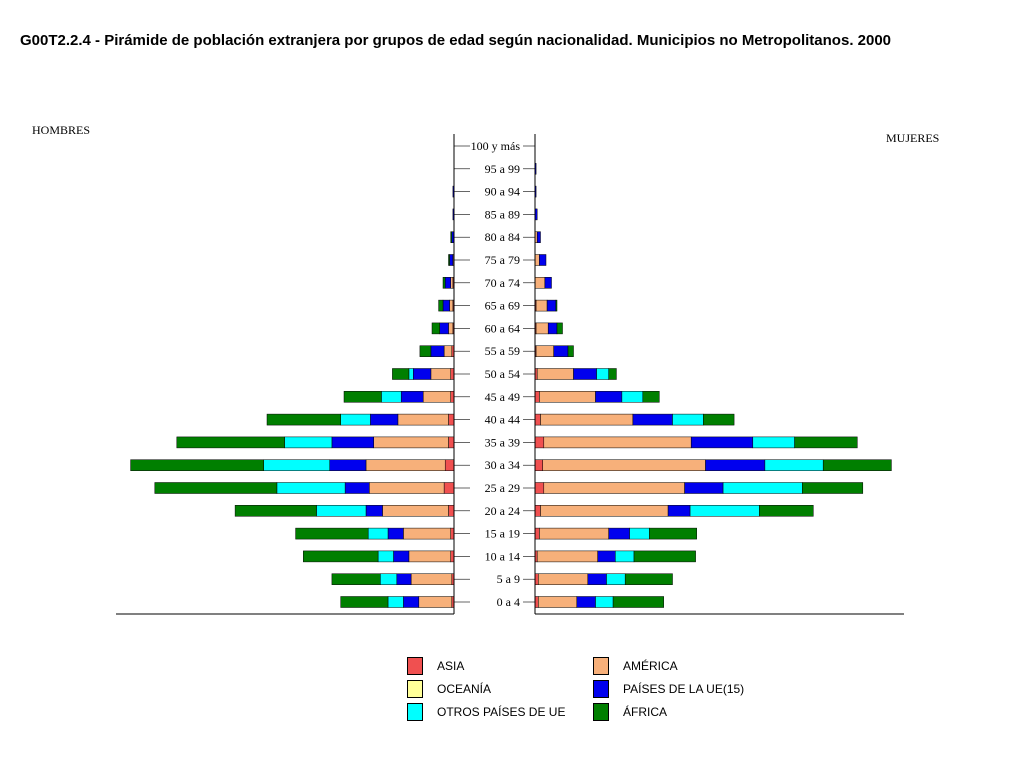 This screenshot has width=1024, height=768. I want to click on men-side-label: HOMBRES, so click(61, 130).